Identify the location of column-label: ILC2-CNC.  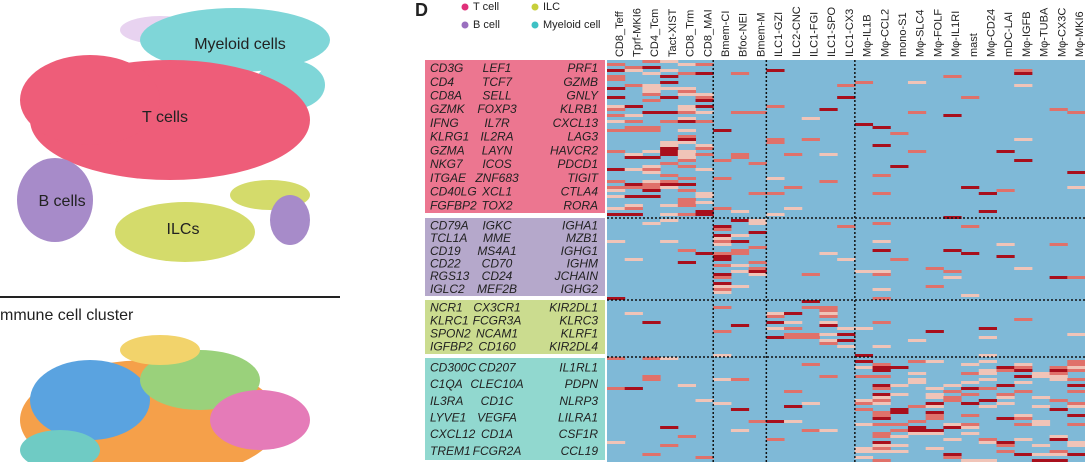
(797, 31).